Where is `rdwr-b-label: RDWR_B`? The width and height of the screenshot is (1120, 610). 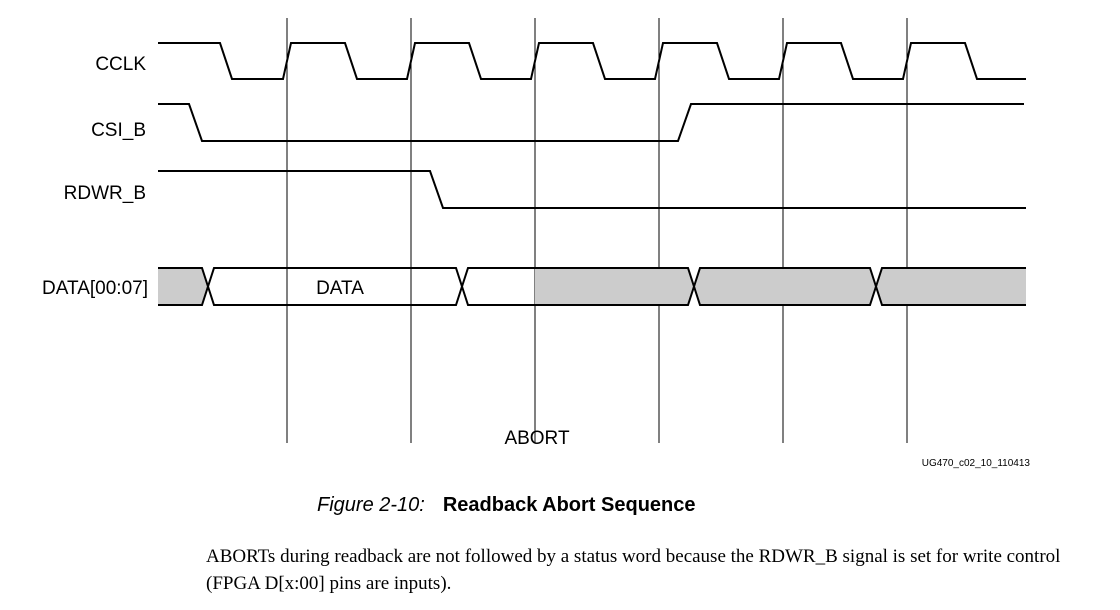
rdwr-b-label: RDWR_B is located at coordinates (105, 193).